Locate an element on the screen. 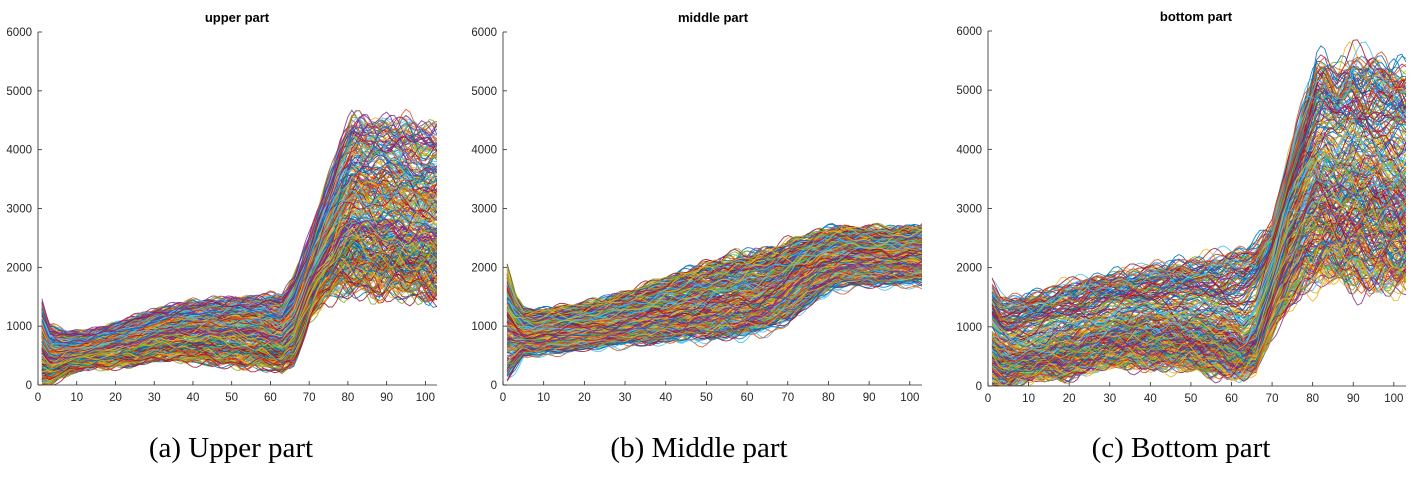 Image resolution: width=1414 pixels, height=481 pixels. x-tick-label: 90 is located at coordinates (869, 398).